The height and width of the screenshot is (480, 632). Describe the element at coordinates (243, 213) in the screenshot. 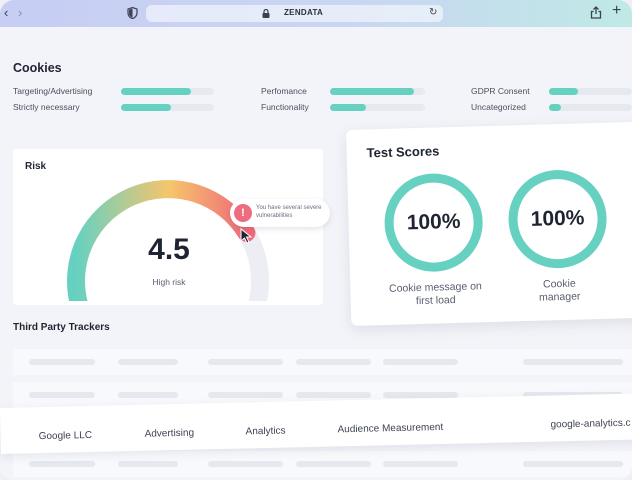

I see `alert-icon: !` at that location.